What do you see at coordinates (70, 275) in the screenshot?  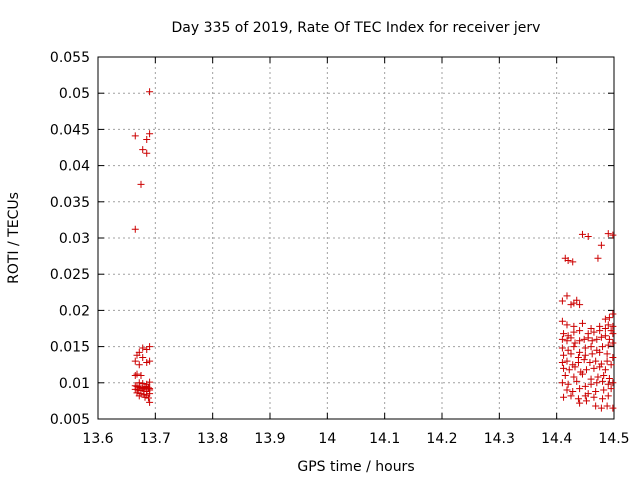 I see `y-tick-label: 0.025` at bounding box center [70, 275].